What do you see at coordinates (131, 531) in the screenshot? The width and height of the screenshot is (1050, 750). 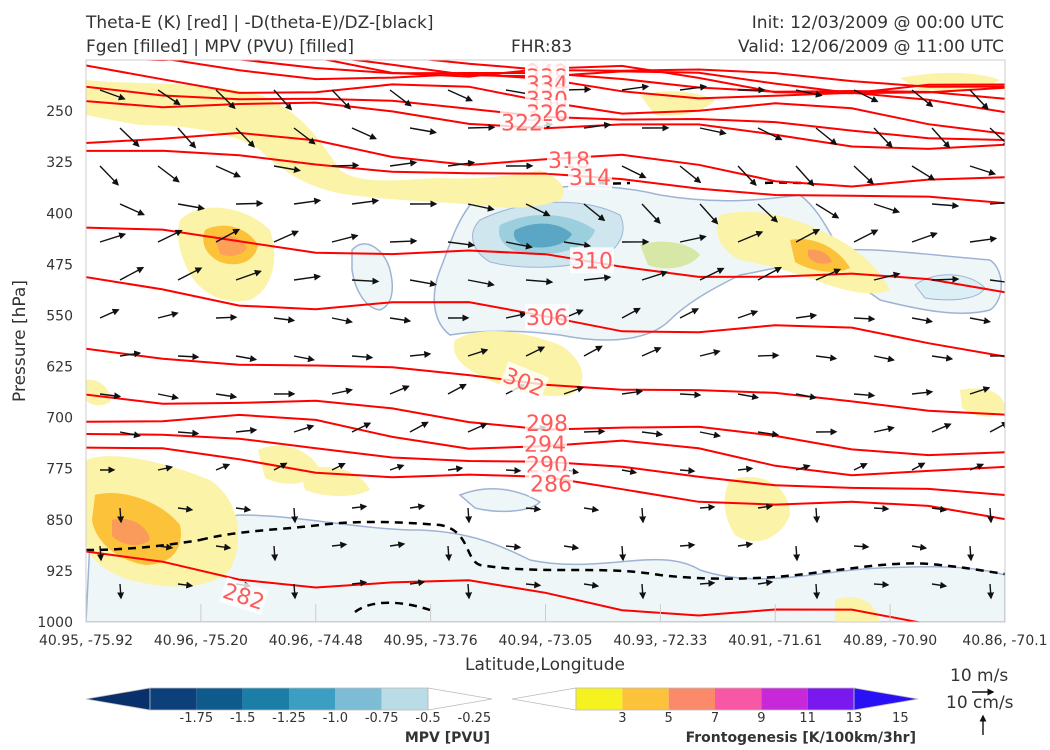 I see `fgen-lower-left-peak` at bounding box center [131, 531].